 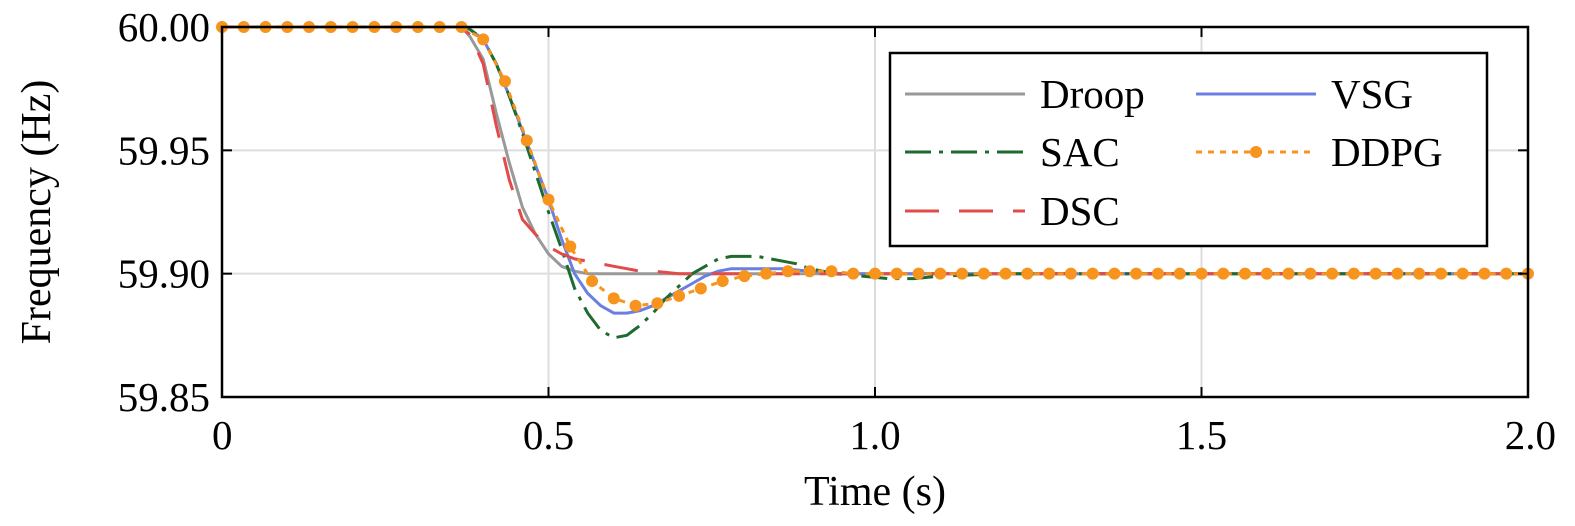 I want to click on x-tick-label: 0.5, so click(x=548, y=435).